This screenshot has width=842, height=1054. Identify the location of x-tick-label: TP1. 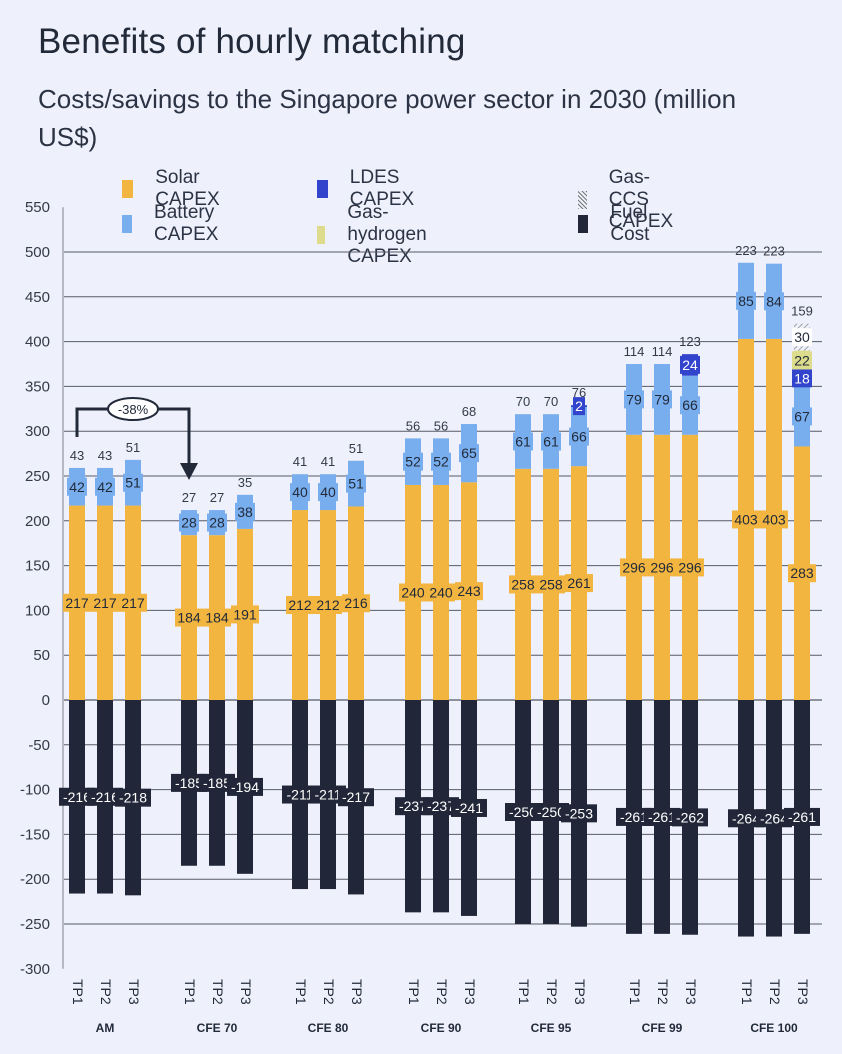
(190, 992).